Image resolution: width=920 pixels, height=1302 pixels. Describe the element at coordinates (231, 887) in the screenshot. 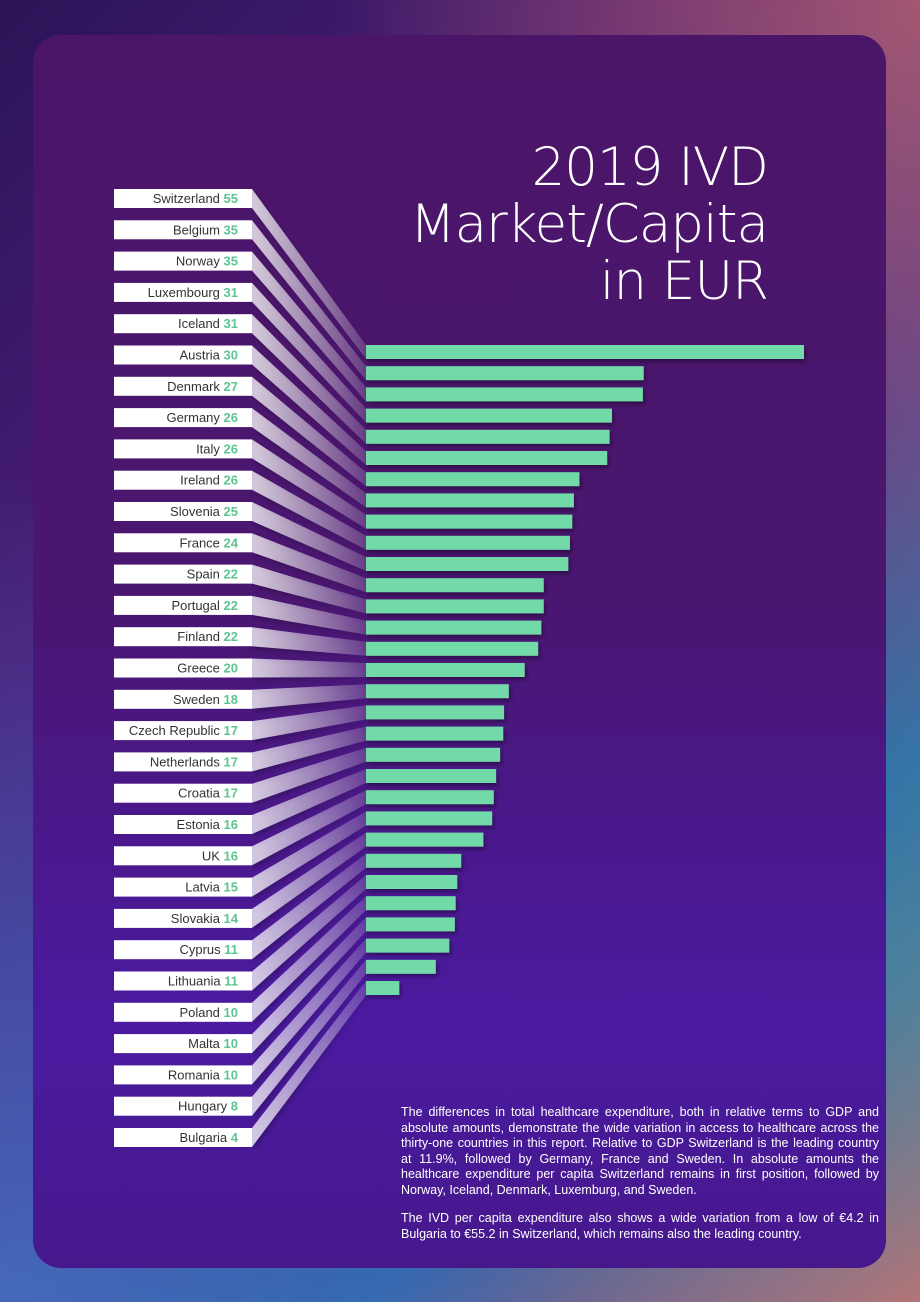

I see `data-label: 15` at that location.